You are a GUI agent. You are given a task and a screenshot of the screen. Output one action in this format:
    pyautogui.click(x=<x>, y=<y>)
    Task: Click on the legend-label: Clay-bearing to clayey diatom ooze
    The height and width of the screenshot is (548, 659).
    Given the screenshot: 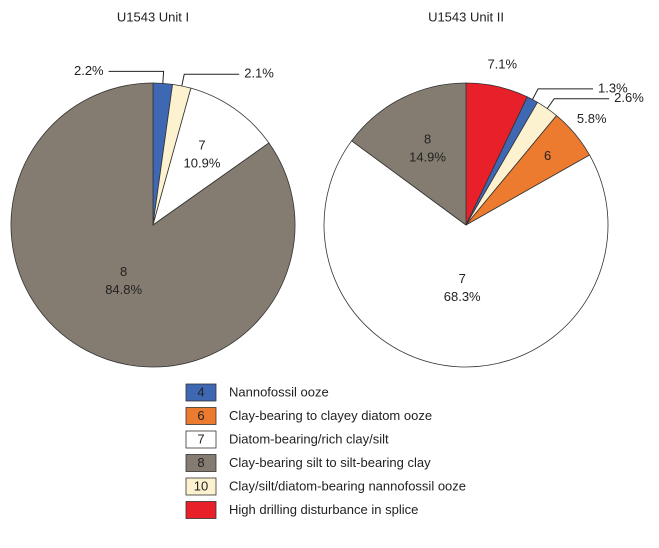 What is the action you would take?
    pyautogui.click(x=330, y=415)
    